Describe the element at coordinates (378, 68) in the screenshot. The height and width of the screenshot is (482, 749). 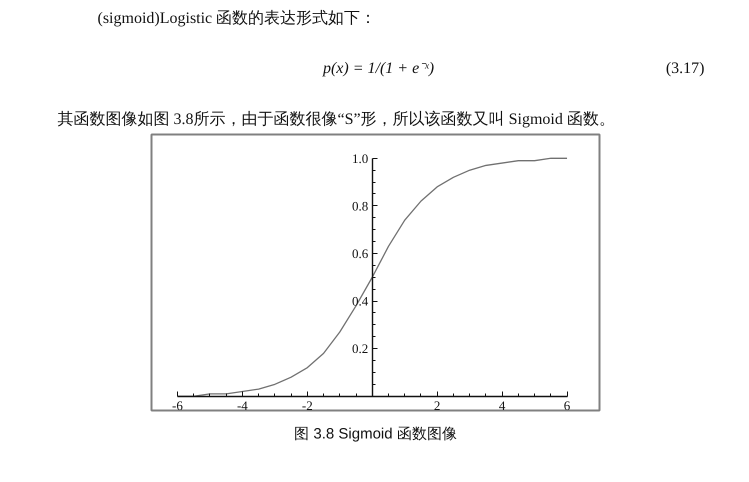
I see `text: p(x) = 1/(1 + e⁻ˣ)` at that location.